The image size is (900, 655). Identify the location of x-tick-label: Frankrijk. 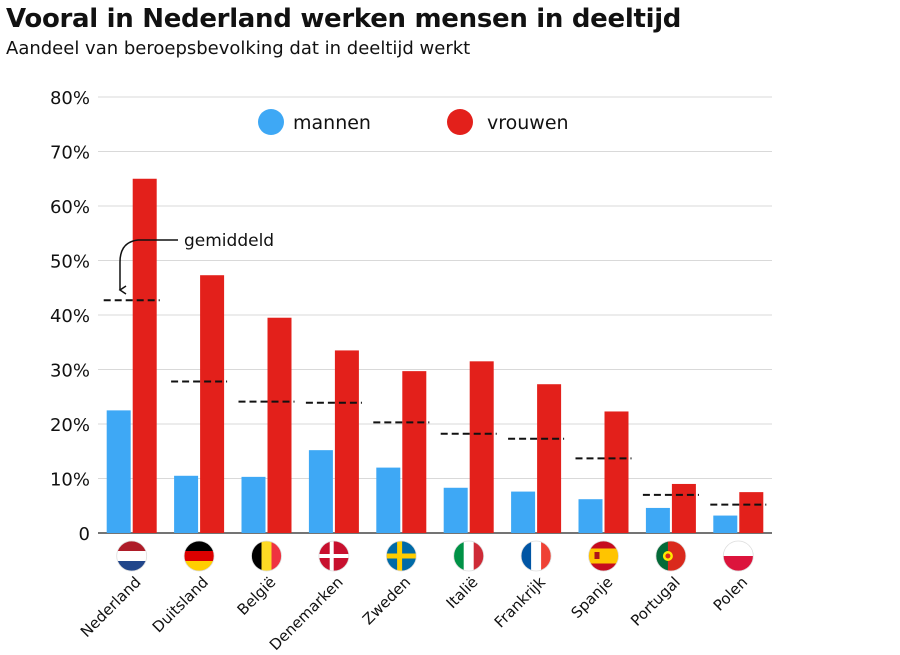
(520, 602).